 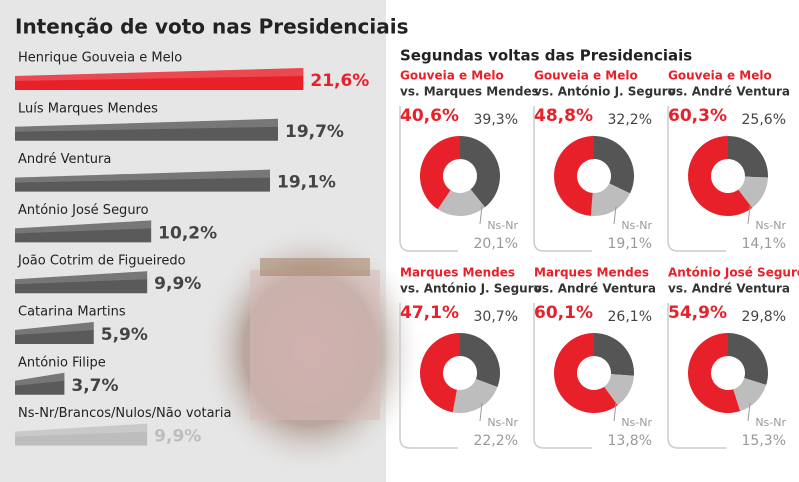 What do you see at coordinates (429, 116) in the screenshot?
I see `value-label: 40,6%` at bounding box center [429, 116].